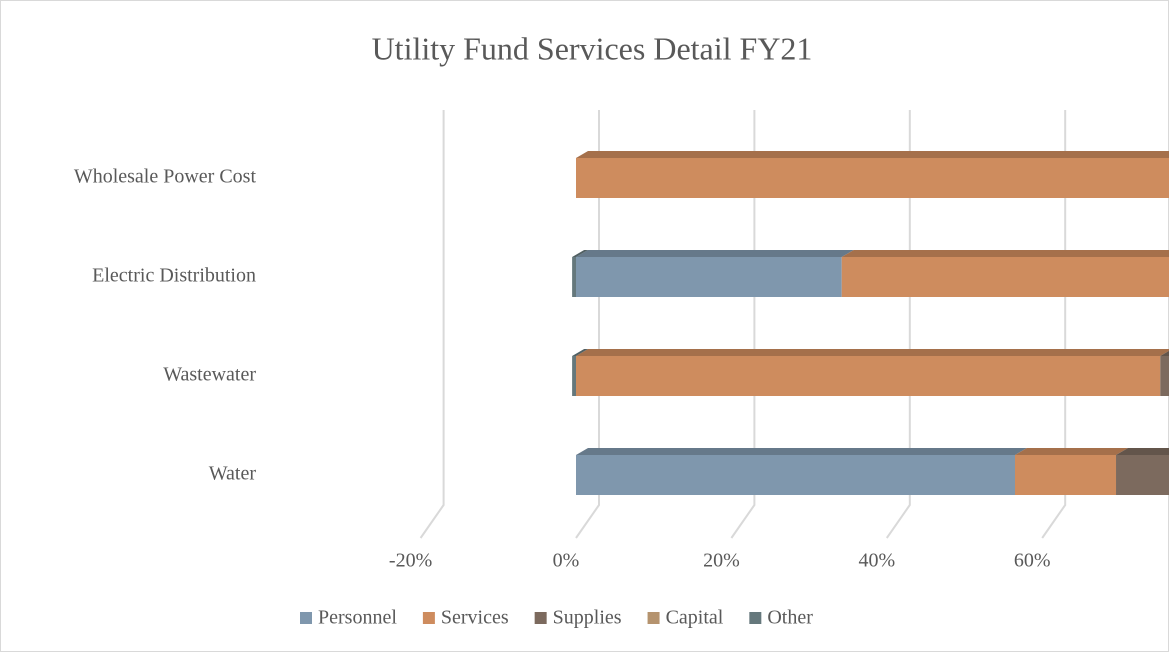  I want to click on y-tick-label: Wholesale Power Cost, so click(165, 177).